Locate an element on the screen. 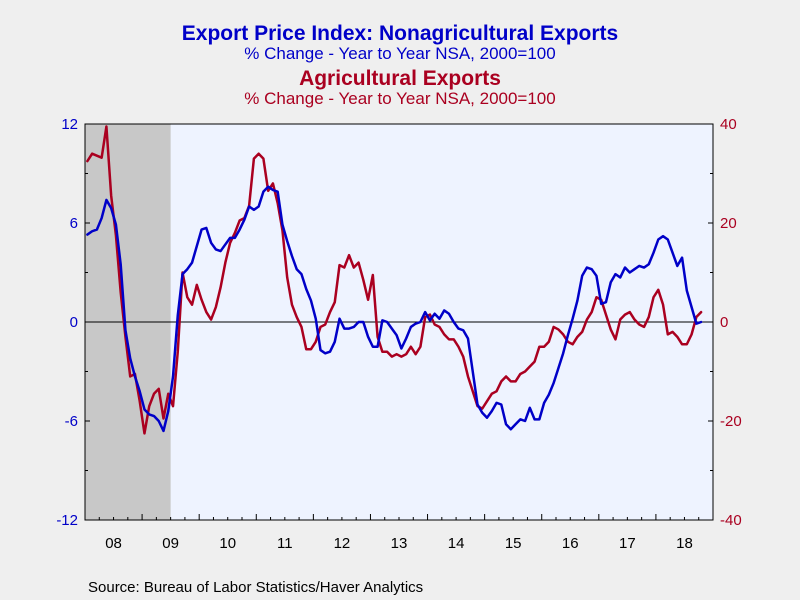  x-axis-label: 17 is located at coordinates (627, 543).